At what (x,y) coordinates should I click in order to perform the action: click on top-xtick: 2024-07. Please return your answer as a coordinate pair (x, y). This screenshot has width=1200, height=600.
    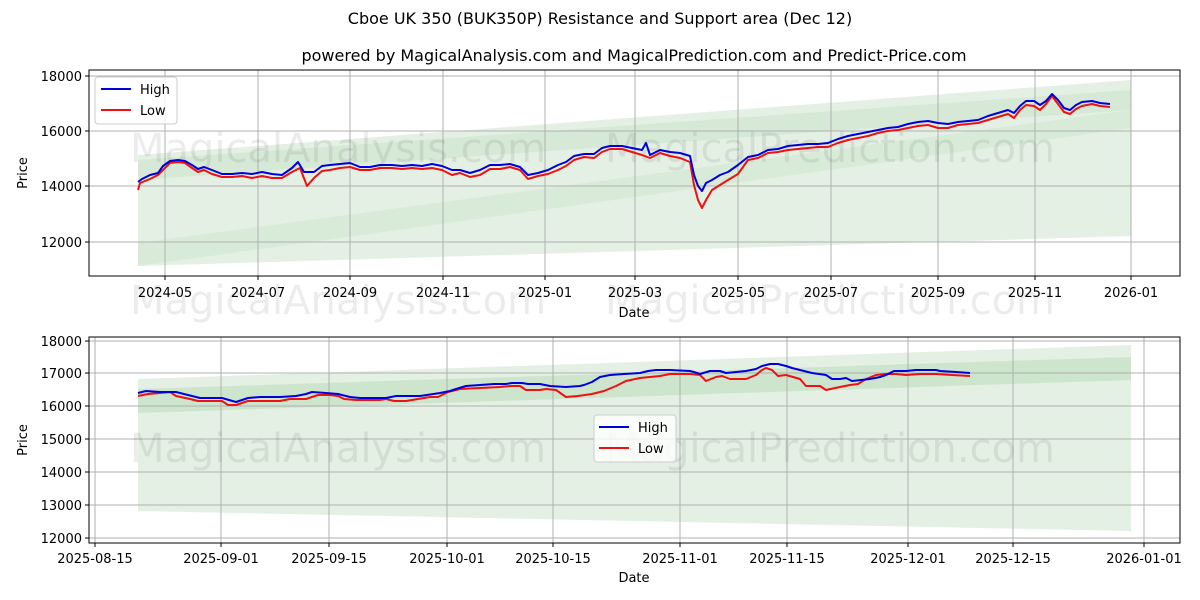
    Looking at the image, I should click on (258, 293).